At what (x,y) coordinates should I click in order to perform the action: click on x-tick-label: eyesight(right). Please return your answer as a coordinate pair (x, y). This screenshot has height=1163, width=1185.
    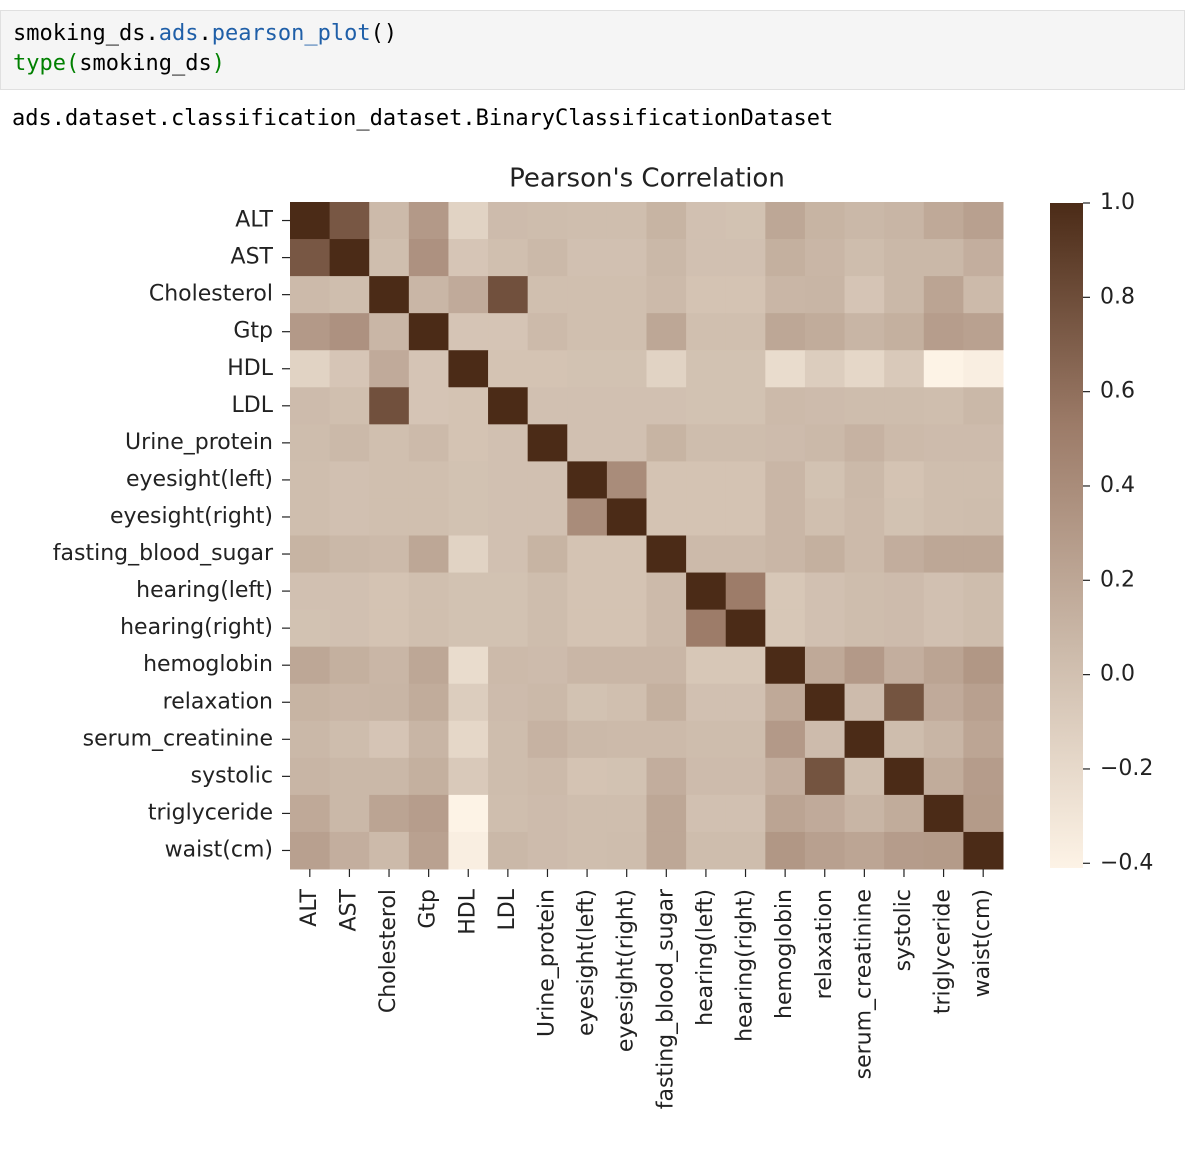
    Looking at the image, I should click on (626, 970).